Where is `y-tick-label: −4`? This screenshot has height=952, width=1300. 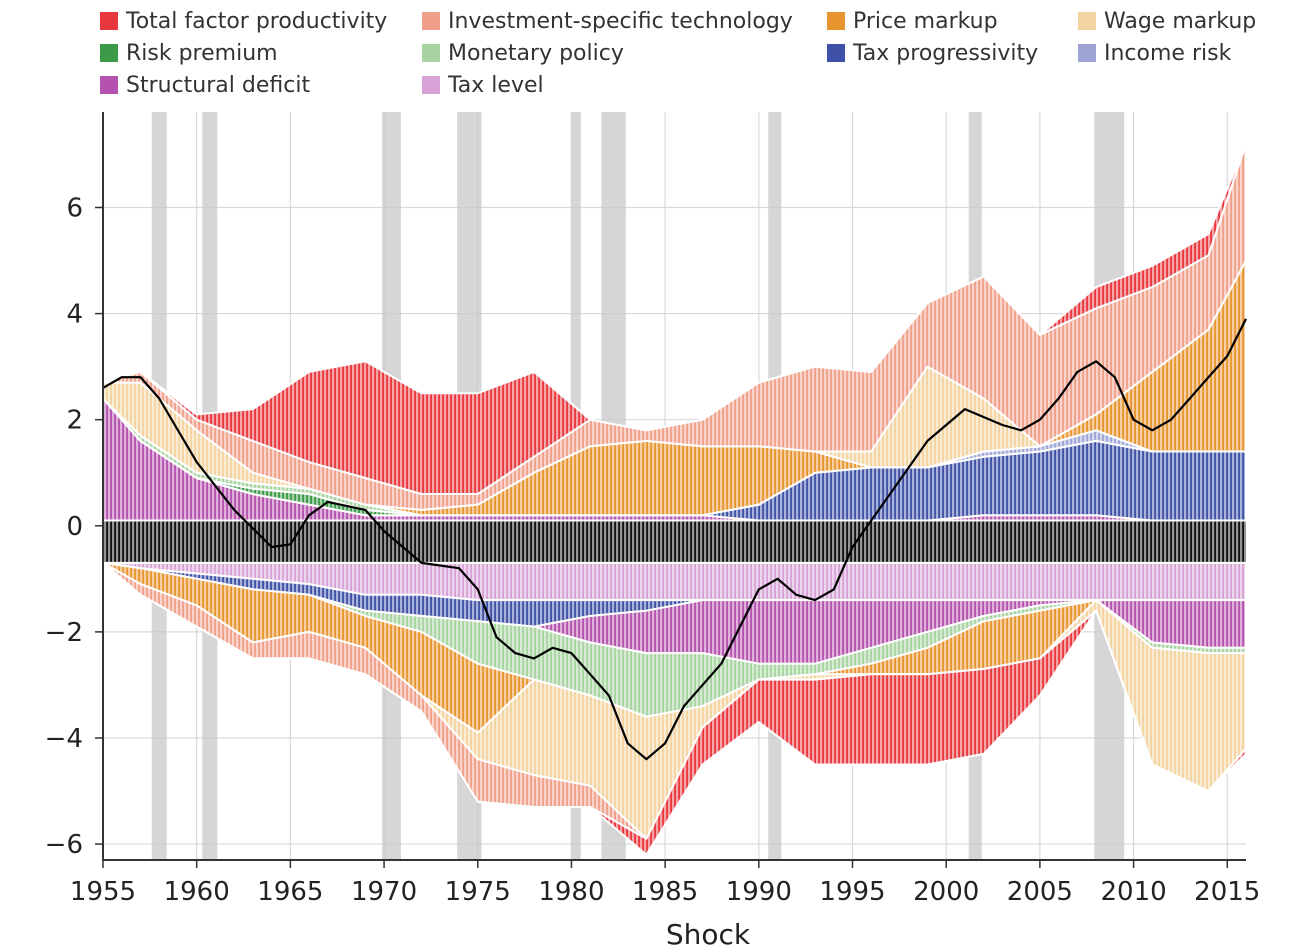
y-tick-label: −4 is located at coordinates (64, 739).